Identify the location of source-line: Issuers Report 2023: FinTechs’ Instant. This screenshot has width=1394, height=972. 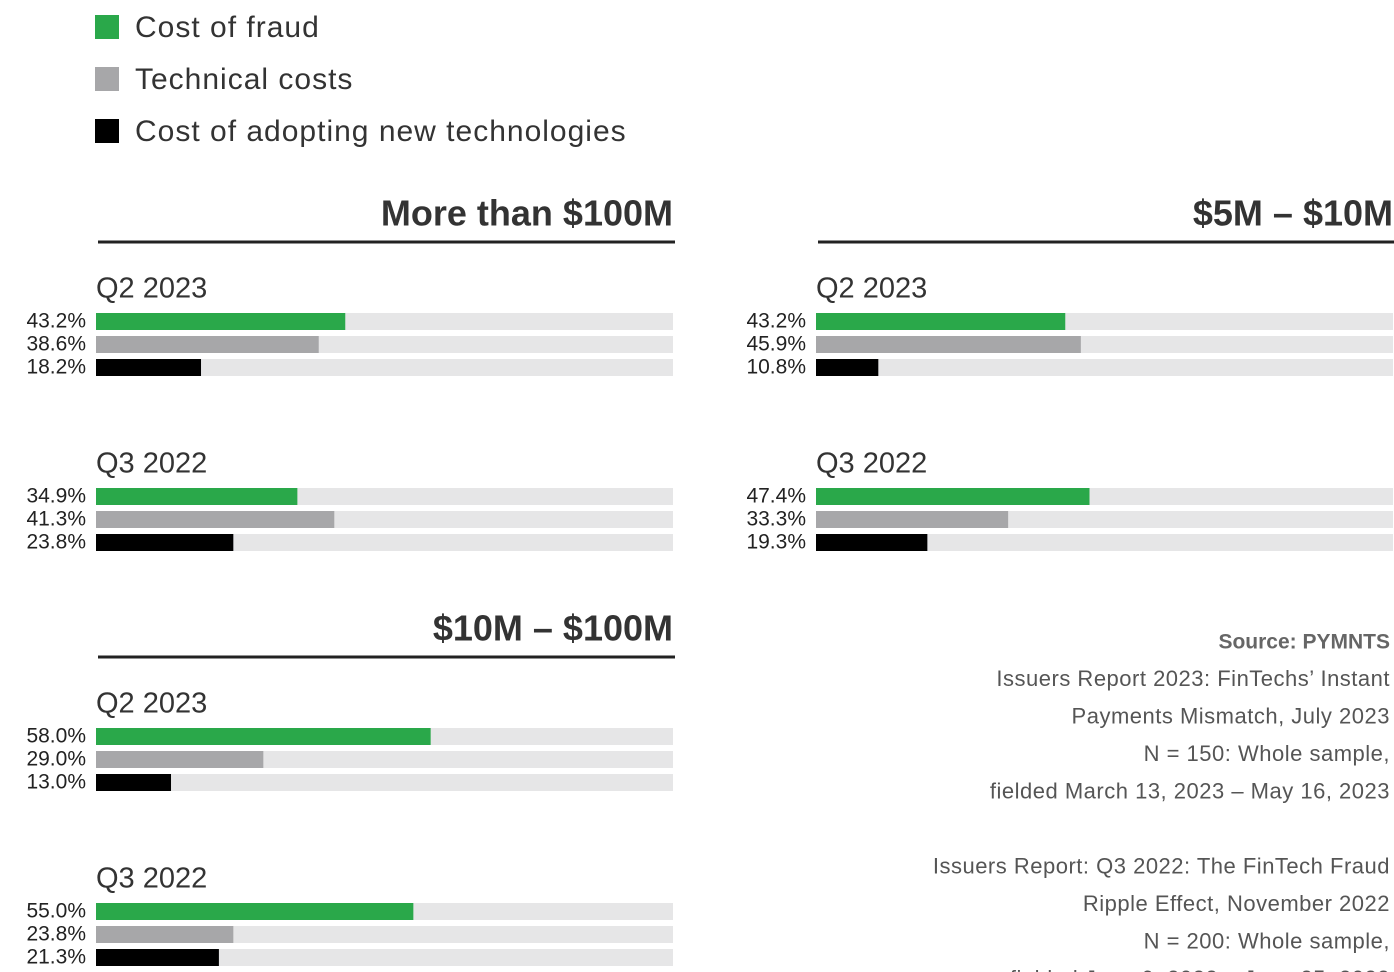
(1193, 678).